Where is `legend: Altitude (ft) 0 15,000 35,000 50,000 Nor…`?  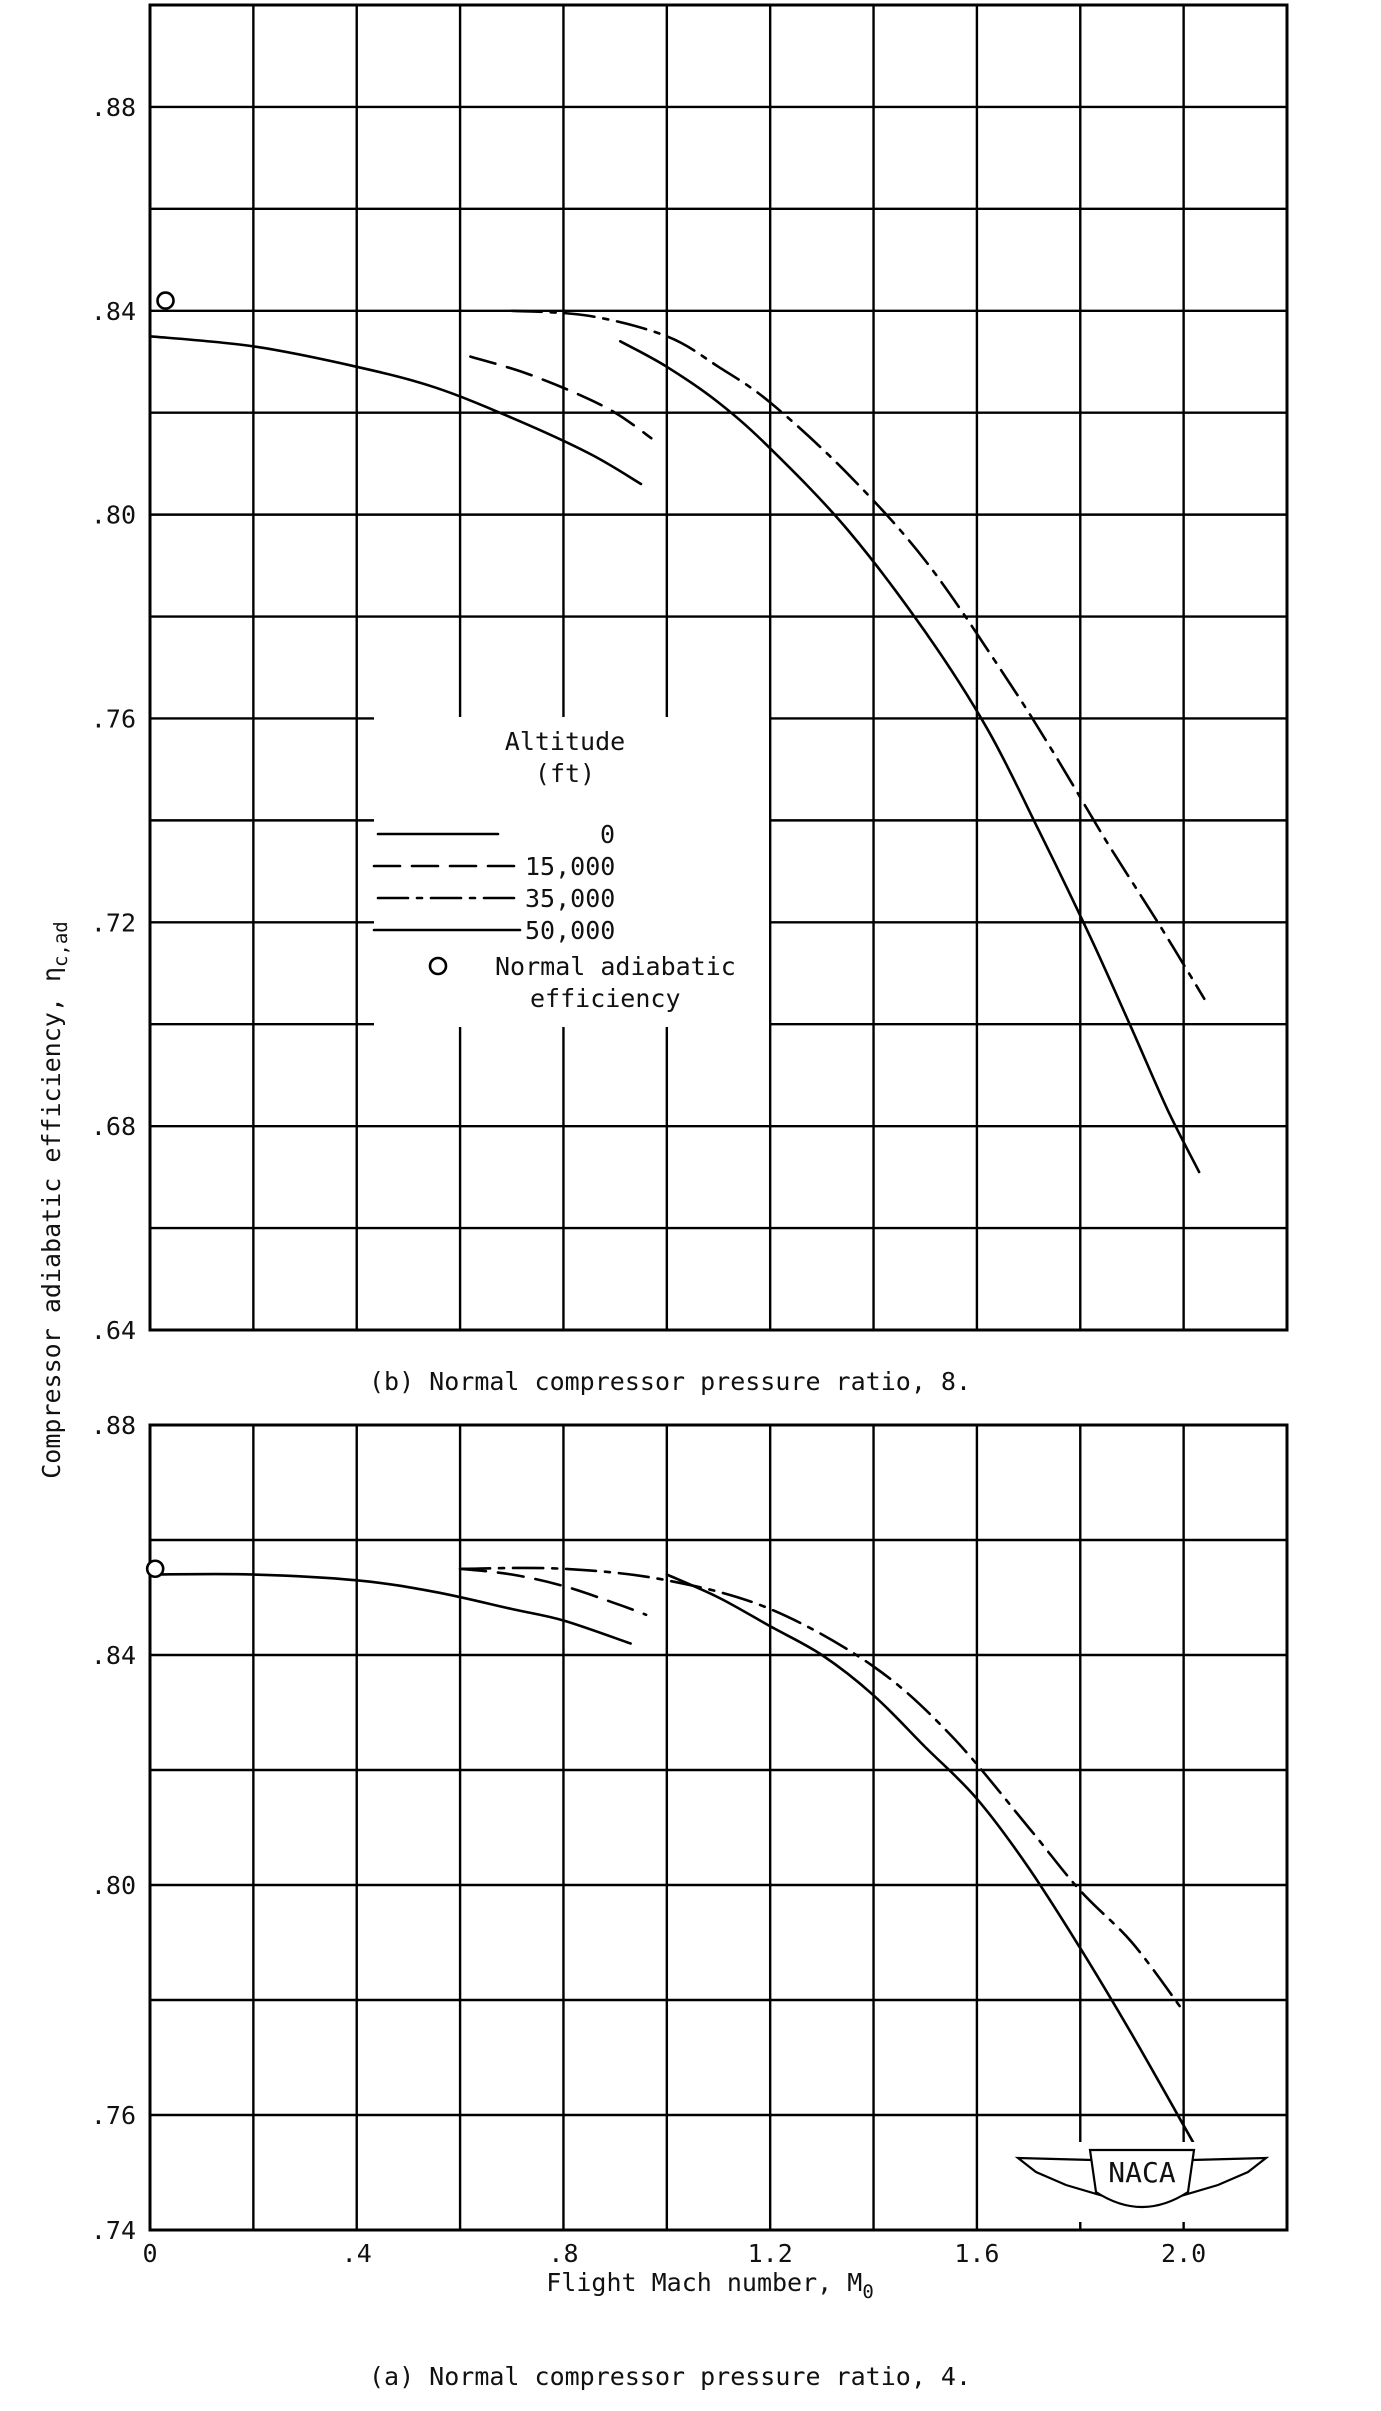
legend: Altitude (ft) 0 15,000 35,000 50,000 Nor… is located at coordinates (570, 872).